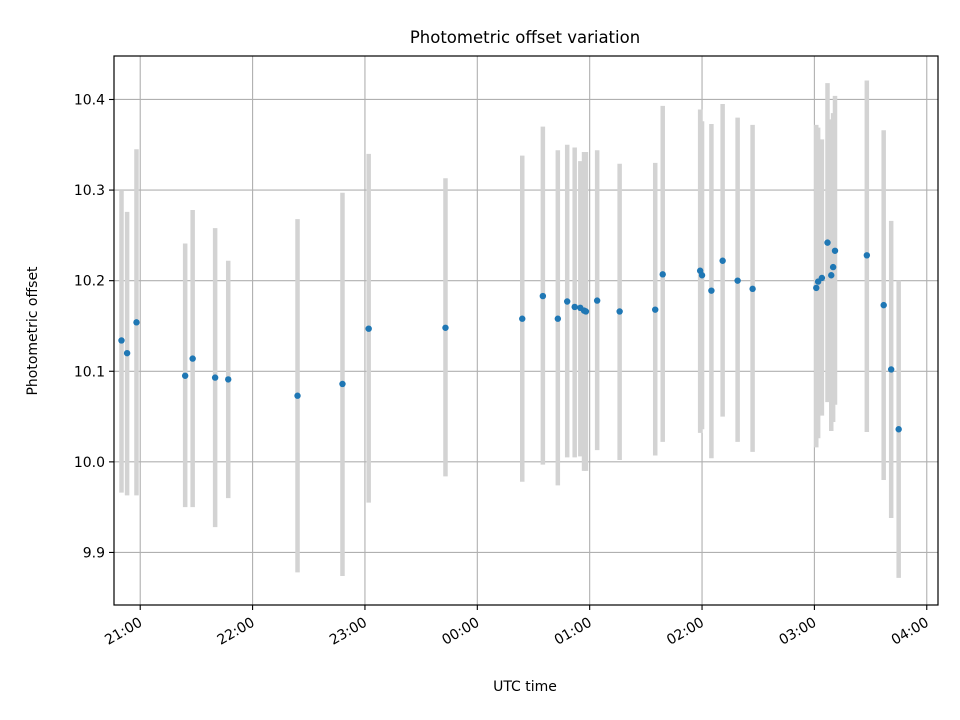 The height and width of the screenshot is (720, 960). What do you see at coordinates (33, 331) in the screenshot?
I see `y-axis-label: Photometric offset` at bounding box center [33, 331].